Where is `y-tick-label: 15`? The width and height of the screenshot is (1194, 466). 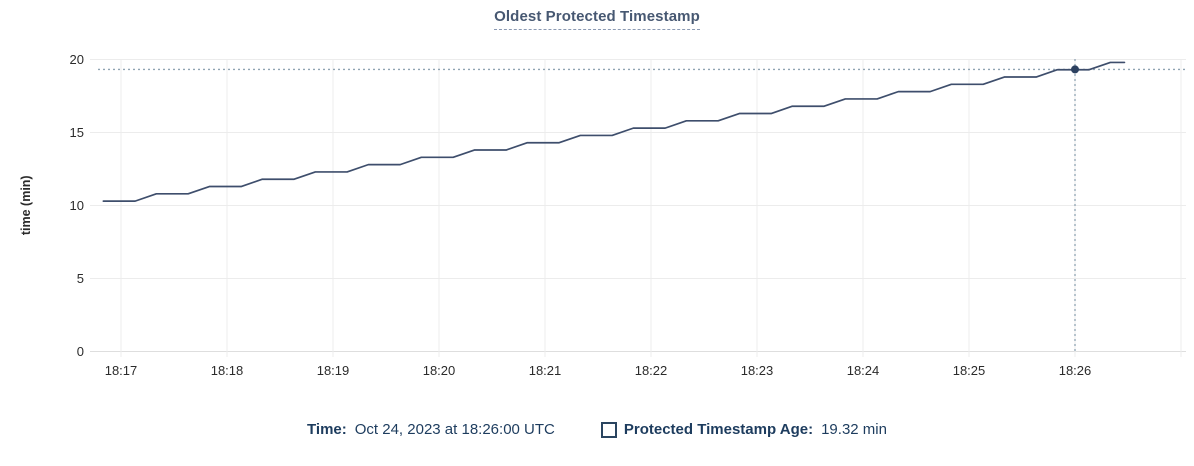
y-tick-label: 15 is located at coordinates (77, 132).